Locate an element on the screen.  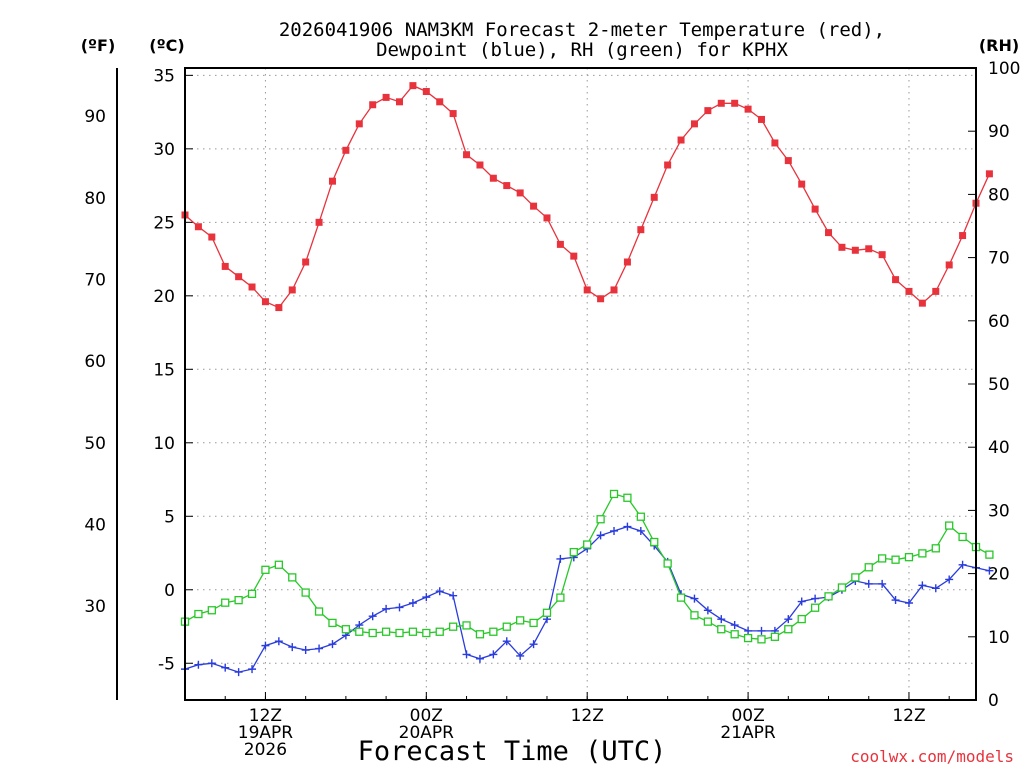
rh-tick-label: 30 is located at coordinates (999, 511).